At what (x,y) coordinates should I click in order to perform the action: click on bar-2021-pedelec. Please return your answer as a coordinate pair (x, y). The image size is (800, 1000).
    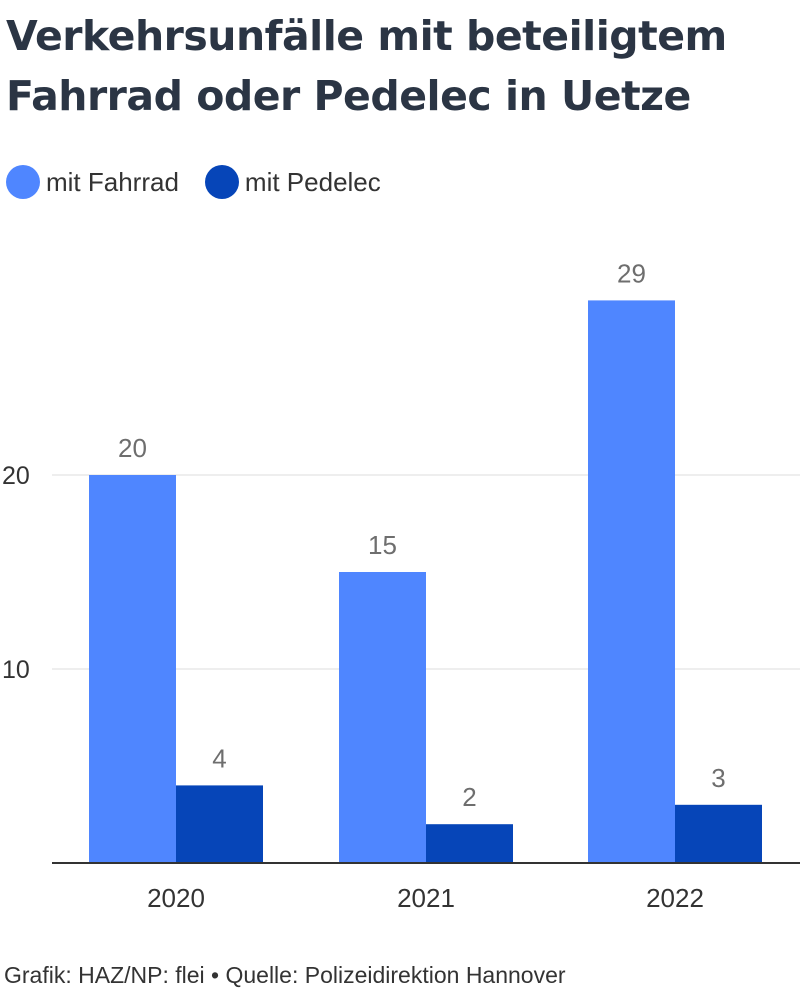
    Looking at the image, I should click on (469, 843).